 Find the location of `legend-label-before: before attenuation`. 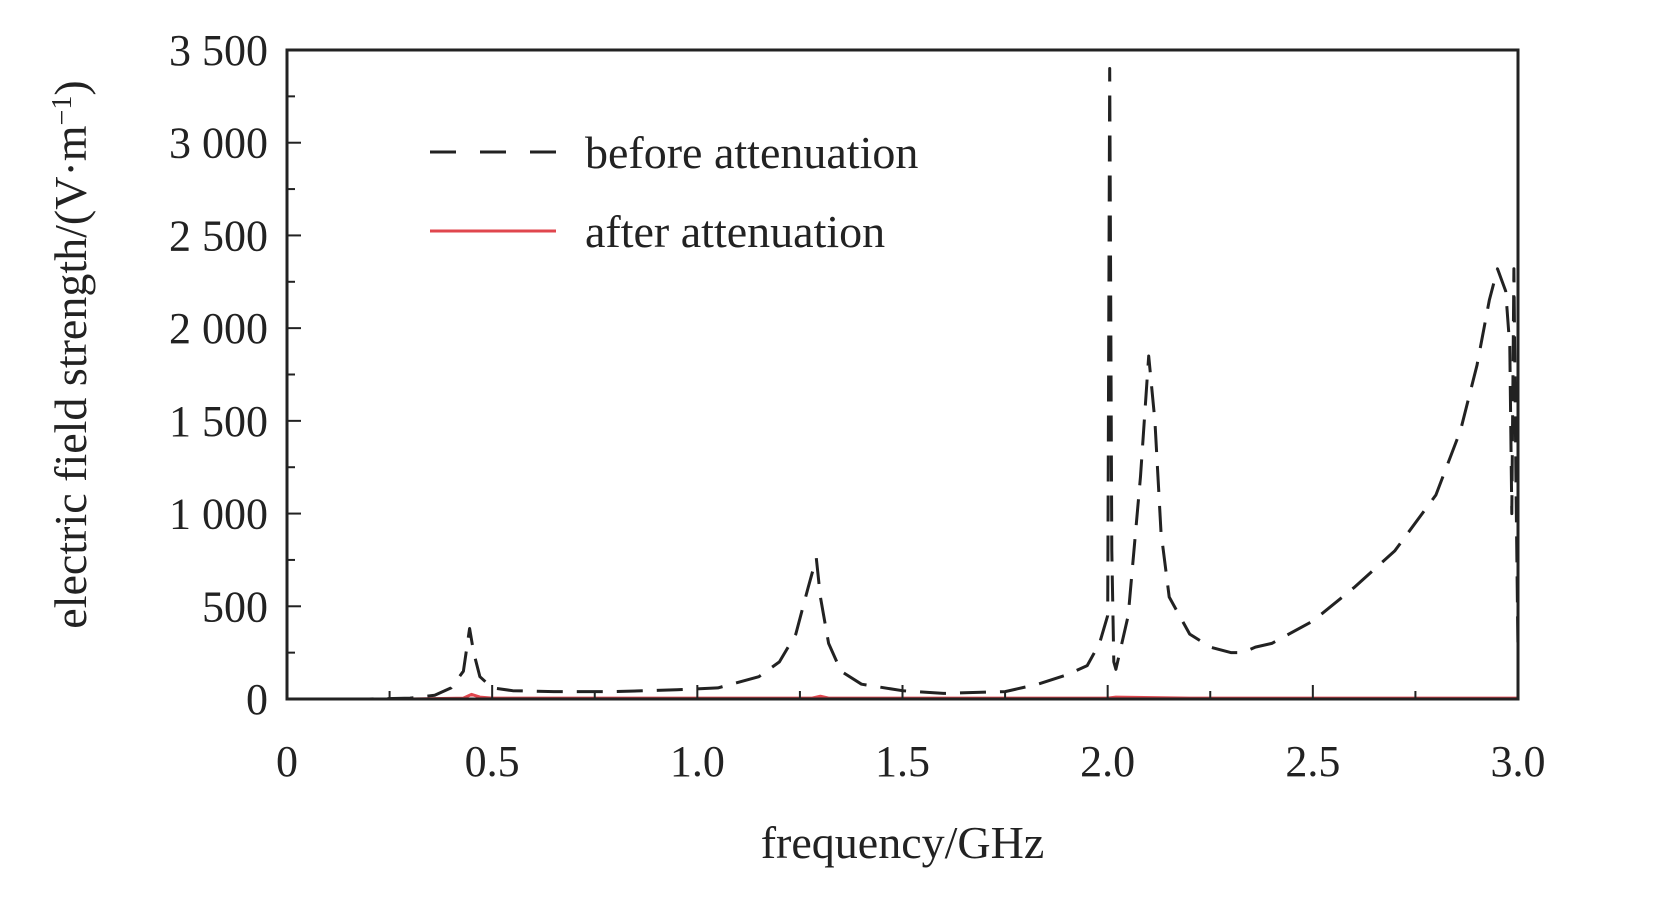

legend-label-before: before attenuation is located at coordinates (751, 152).